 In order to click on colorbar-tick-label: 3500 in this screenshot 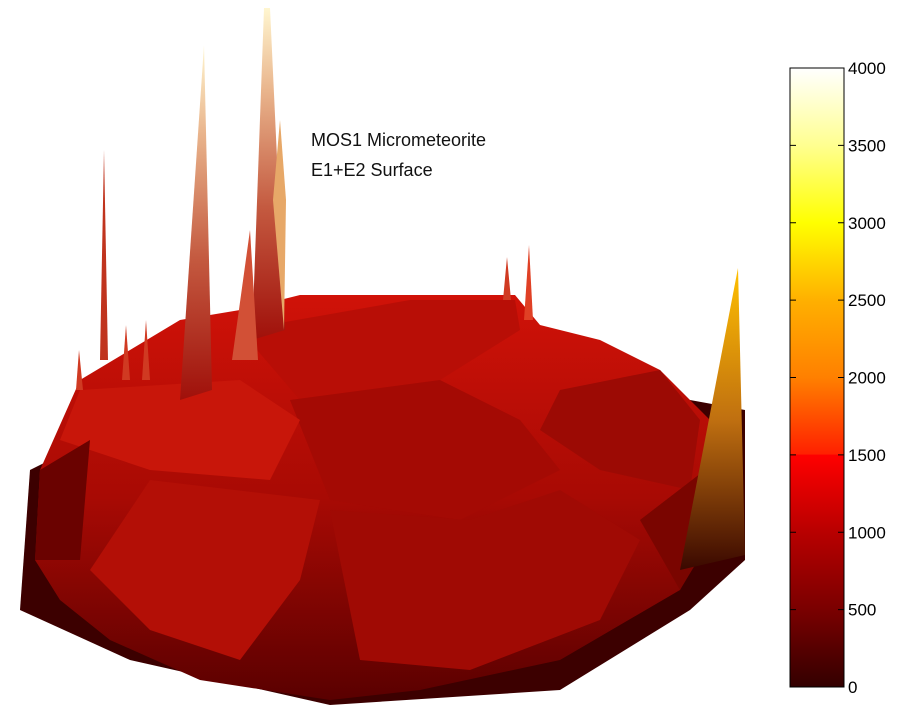, I will do `click(867, 145)`.